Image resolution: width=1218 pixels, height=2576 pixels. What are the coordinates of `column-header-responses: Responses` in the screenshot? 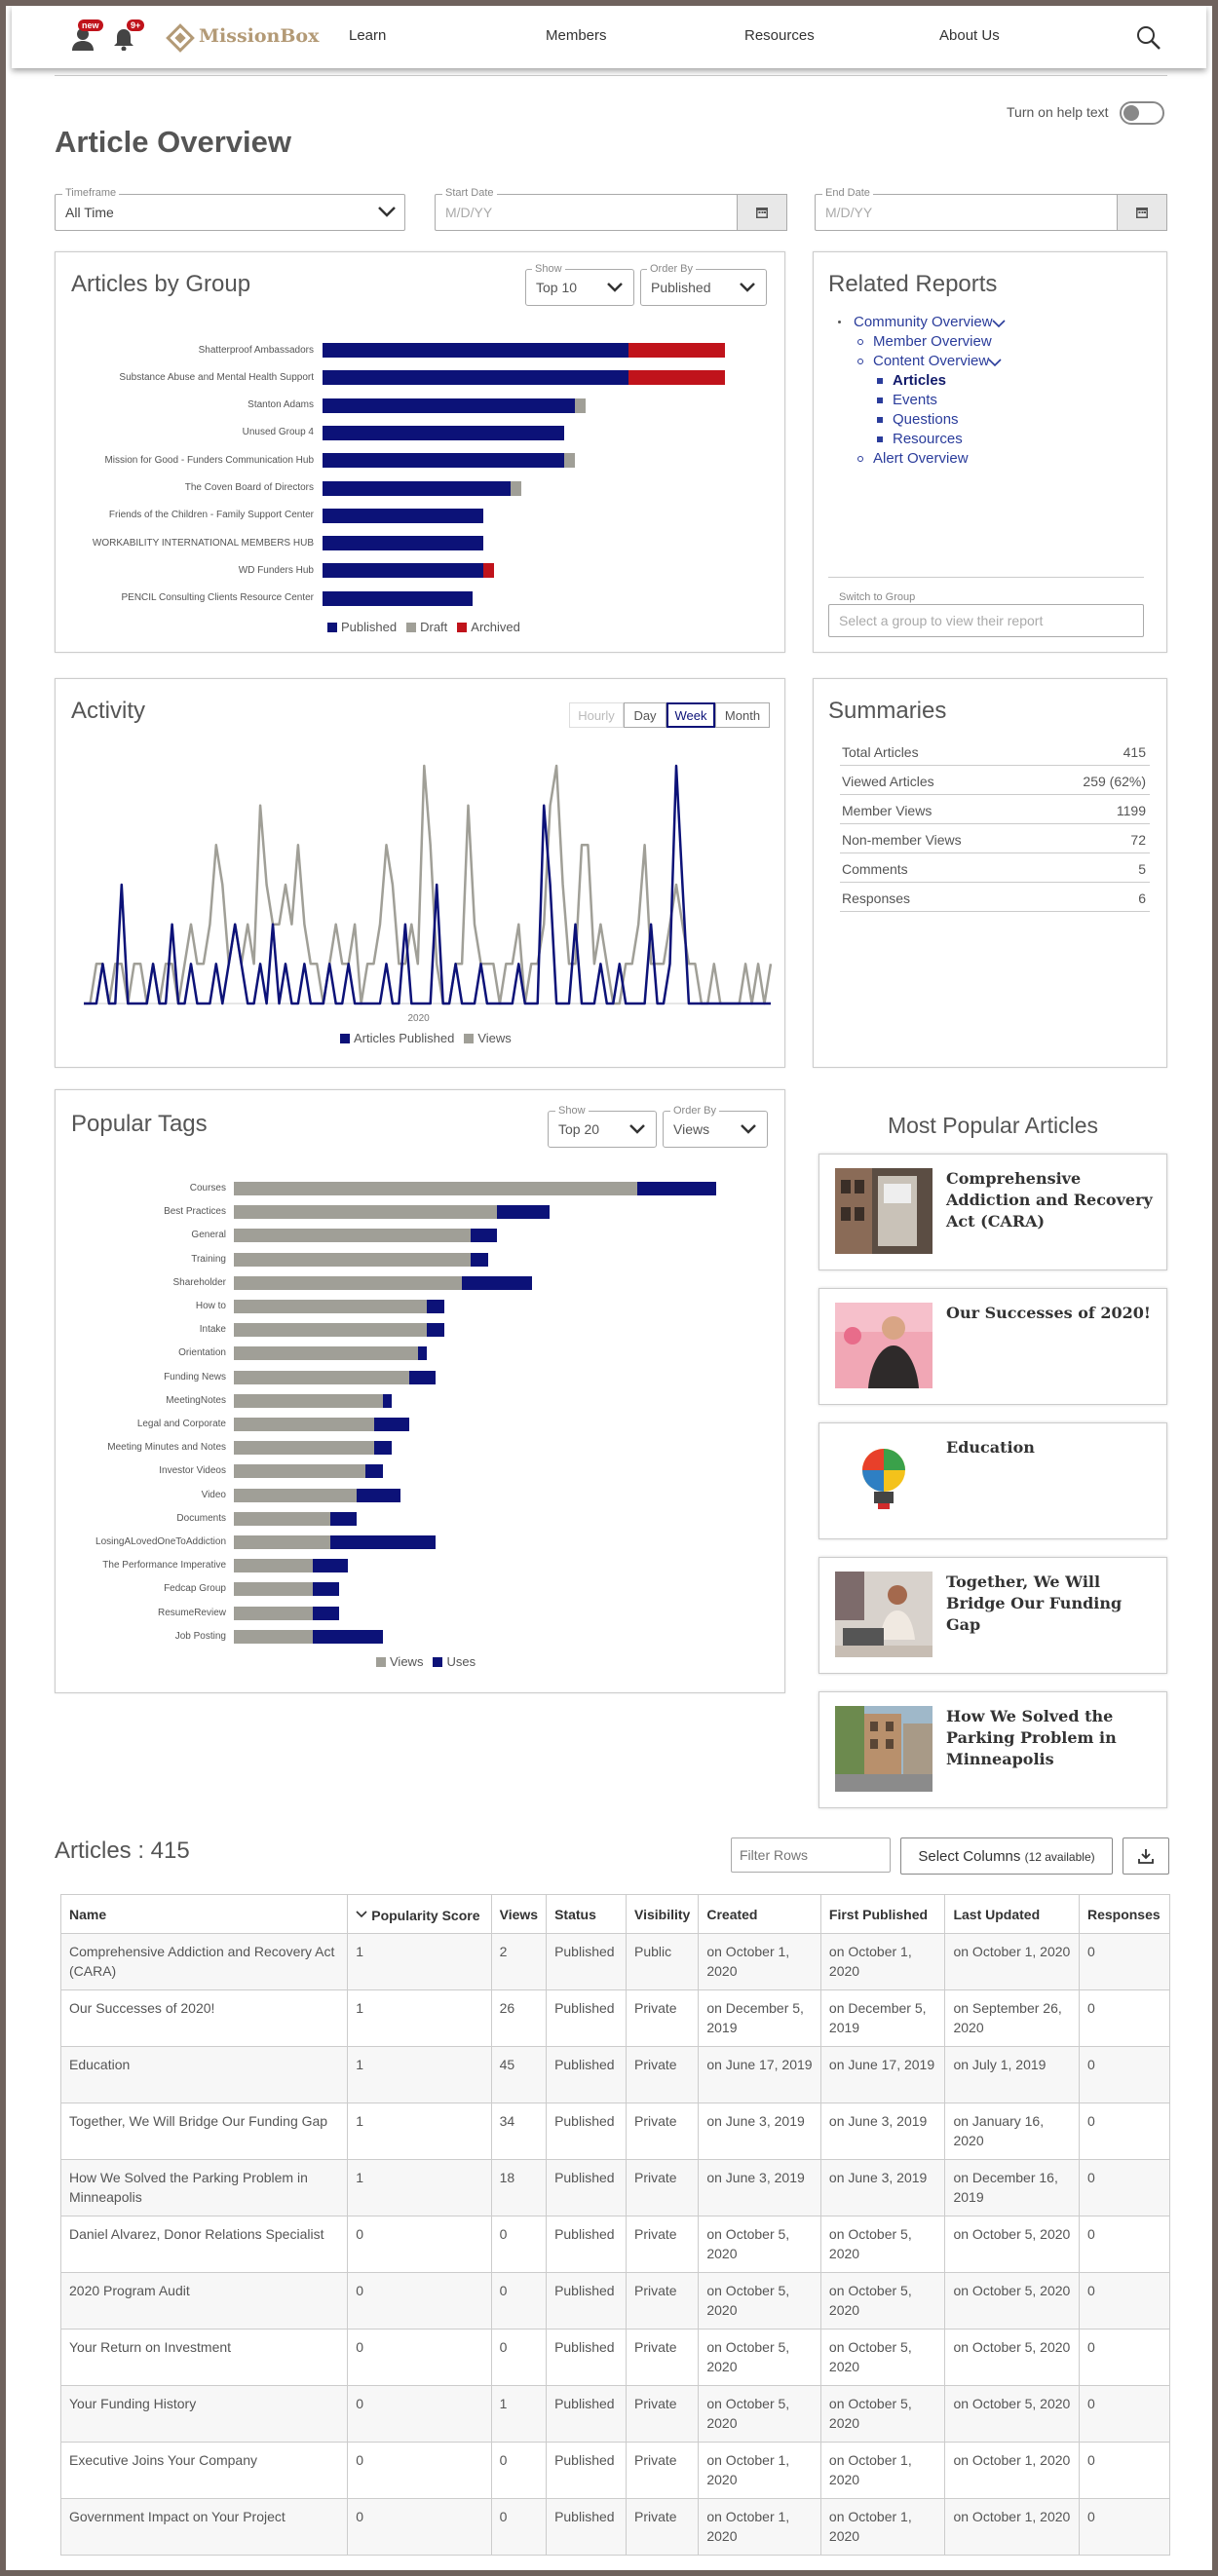 It's located at (1124, 1914).